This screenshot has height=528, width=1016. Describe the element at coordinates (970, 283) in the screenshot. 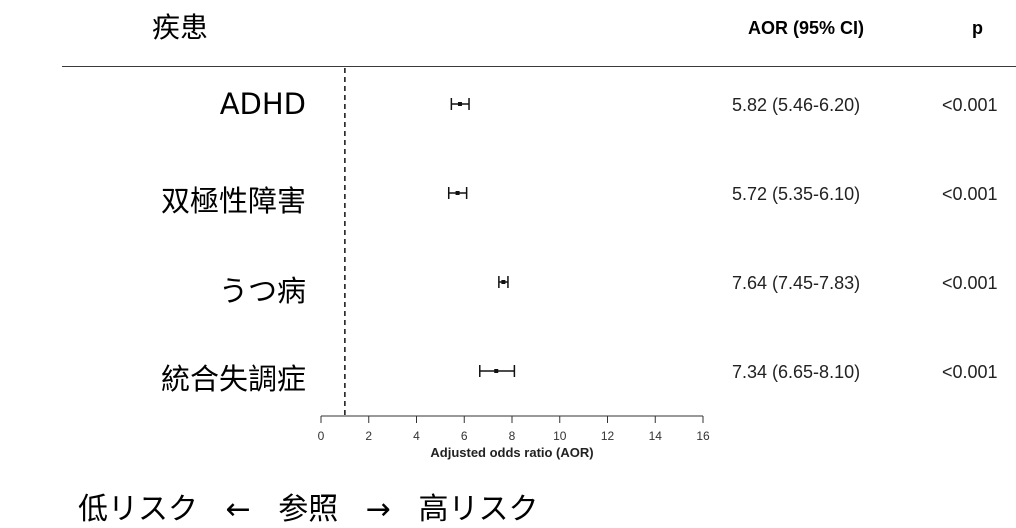

I see `p-value-depression: <0.001` at that location.